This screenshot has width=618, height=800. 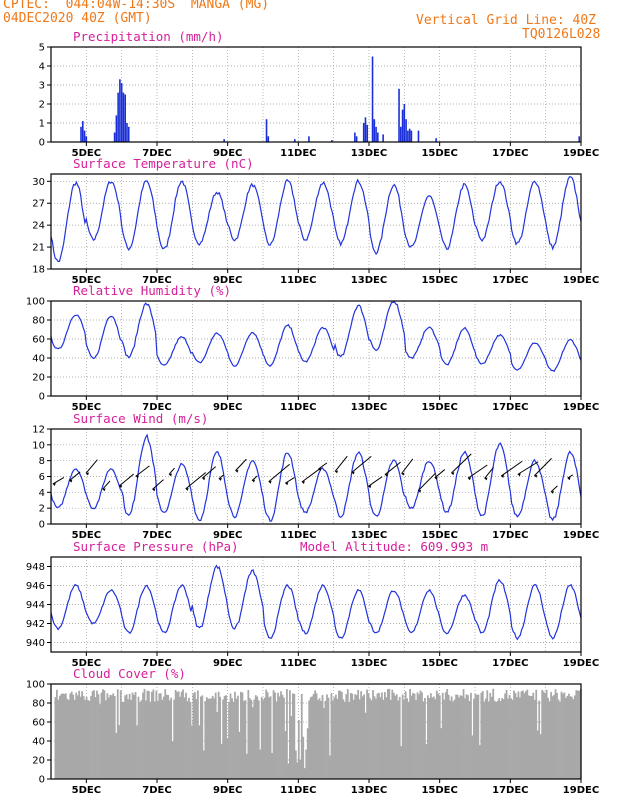 I want to click on x-tick-label: 9DEC, so click(x=227, y=153).